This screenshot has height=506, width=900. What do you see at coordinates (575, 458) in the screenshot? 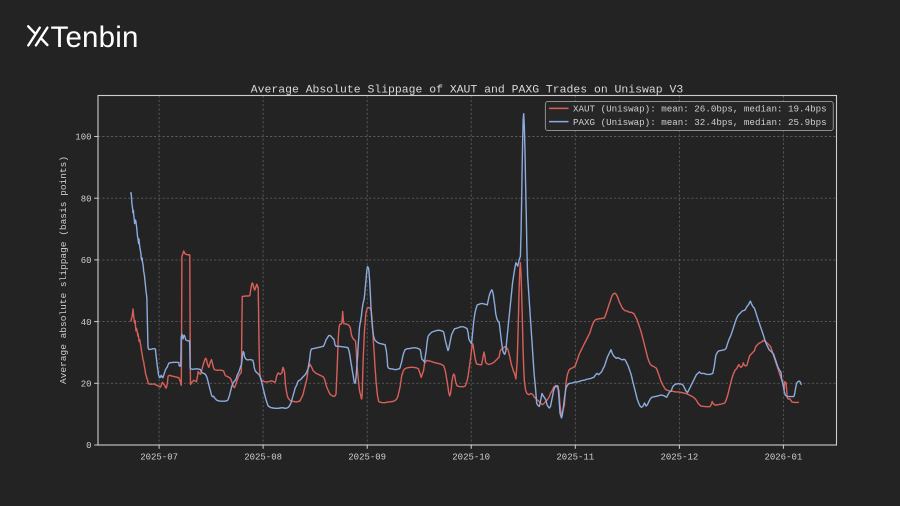
I see `svg-text: 2025-11` at bounding box center [575, 458].